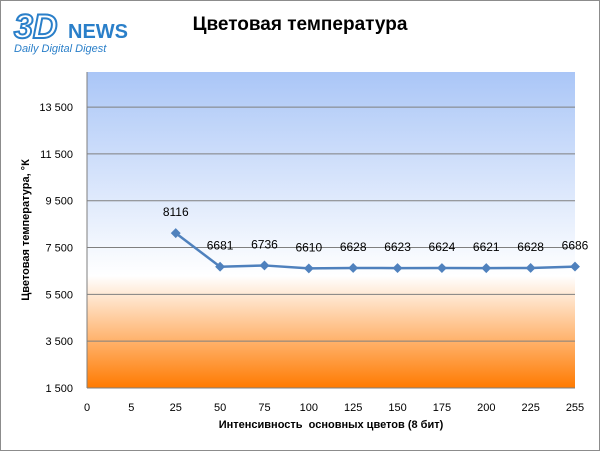 The image size is (600, 451). What do you see at coordinates (59, 202) in the screenshot?
I see `y-tick-label: 9 500` at bounding box center [59, 202].